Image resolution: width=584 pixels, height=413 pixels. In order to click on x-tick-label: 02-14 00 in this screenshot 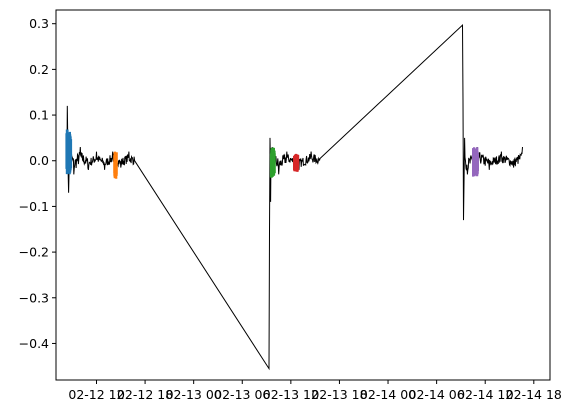, I will do `click(388, 394)`.